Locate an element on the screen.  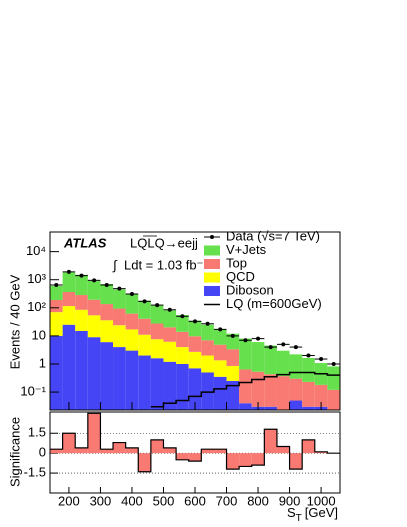
legend-label: QCD is located at coordinates (240, 276).